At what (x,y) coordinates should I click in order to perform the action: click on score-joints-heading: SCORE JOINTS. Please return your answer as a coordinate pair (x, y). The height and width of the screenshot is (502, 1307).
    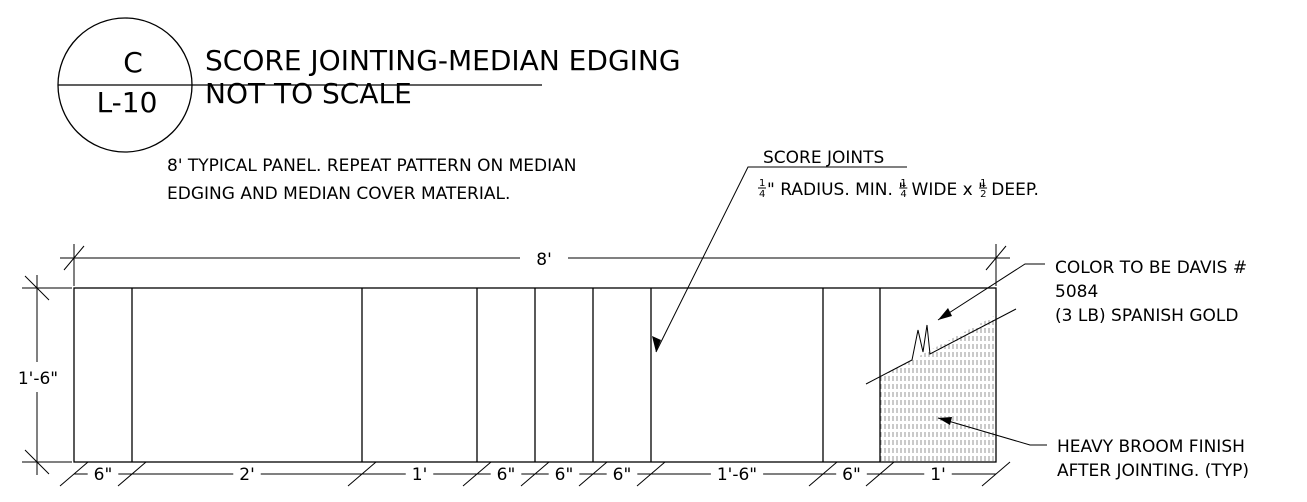
    Looking at the image, I should click on (823, 158).